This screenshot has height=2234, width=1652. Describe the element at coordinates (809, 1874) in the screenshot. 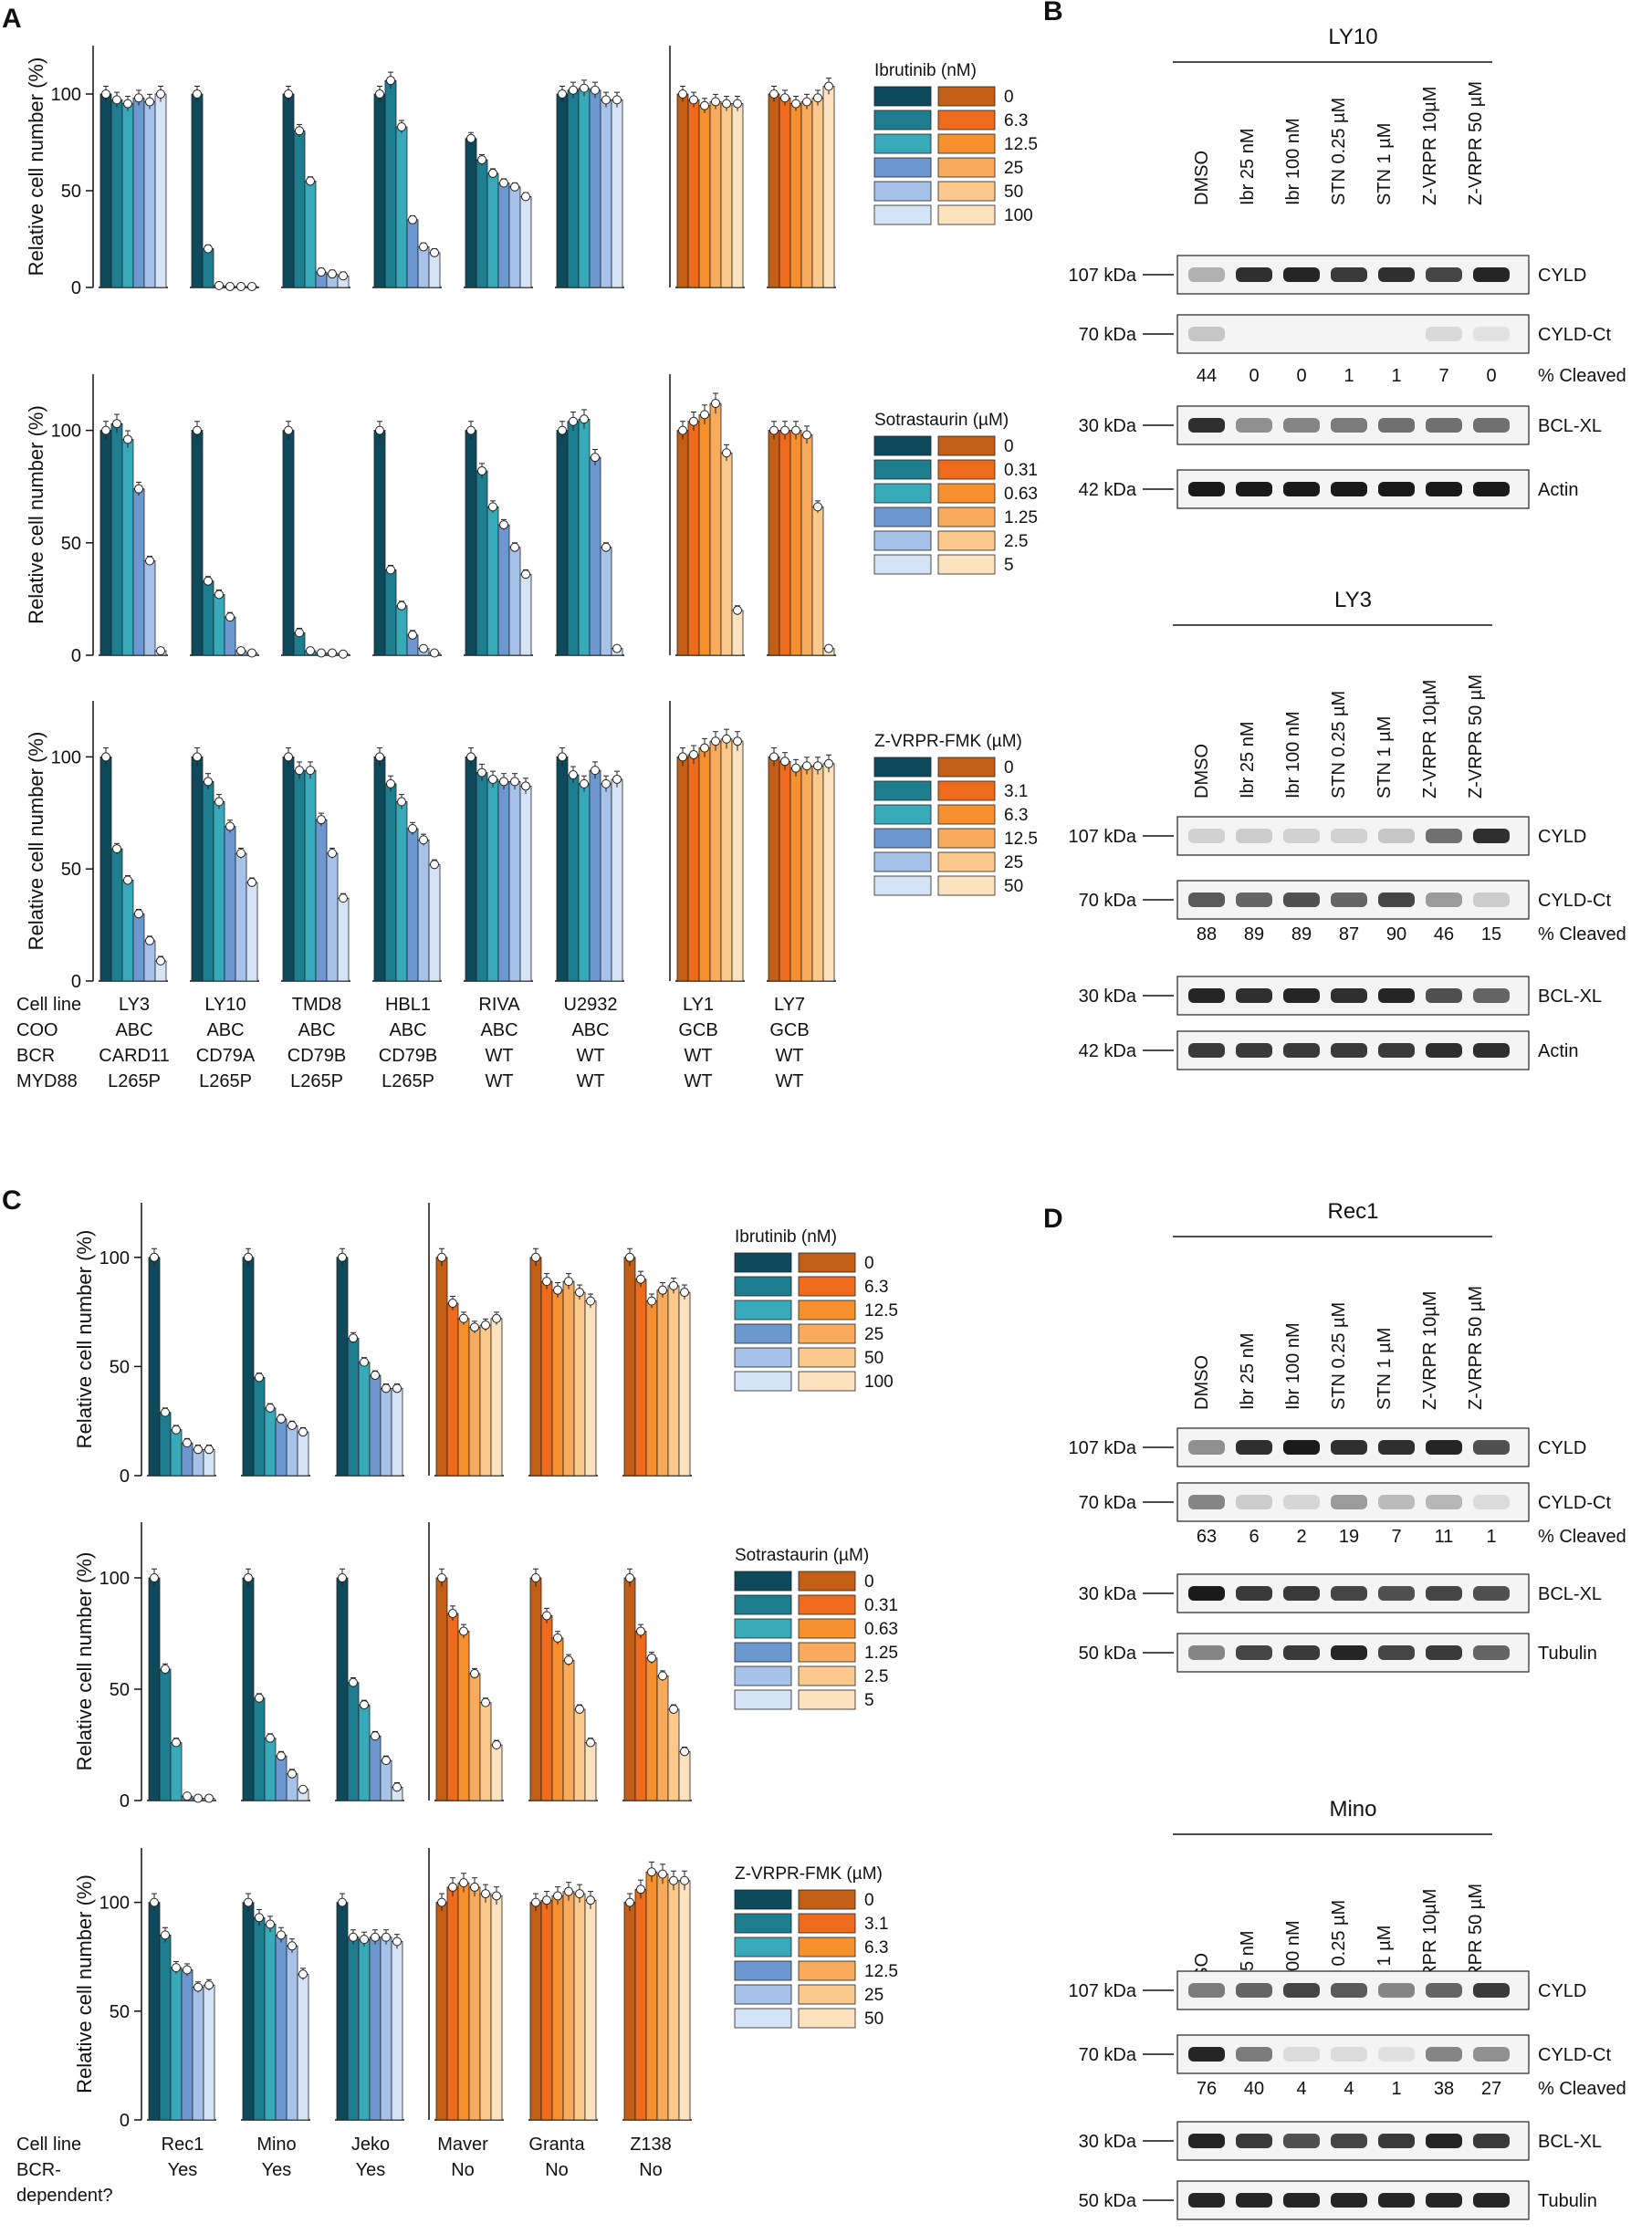

I see `legend-title: Z-VRPR-FMK (µM)` at that location.